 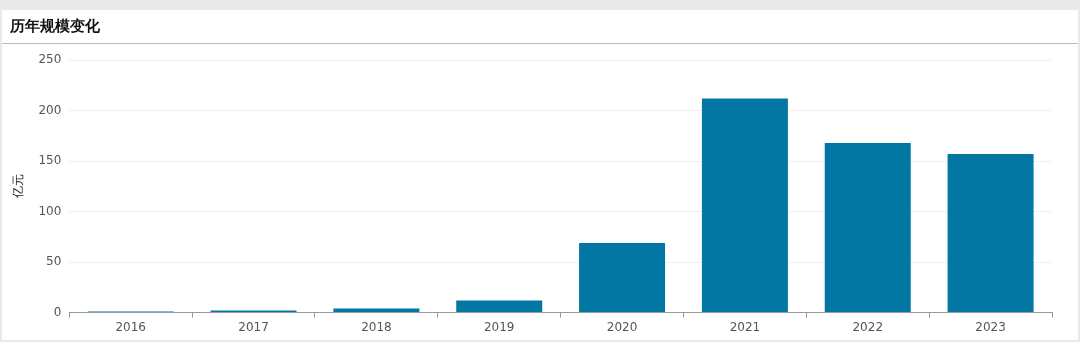 I want to click on x-tick-label: 2022, so click(x=868, y=326).